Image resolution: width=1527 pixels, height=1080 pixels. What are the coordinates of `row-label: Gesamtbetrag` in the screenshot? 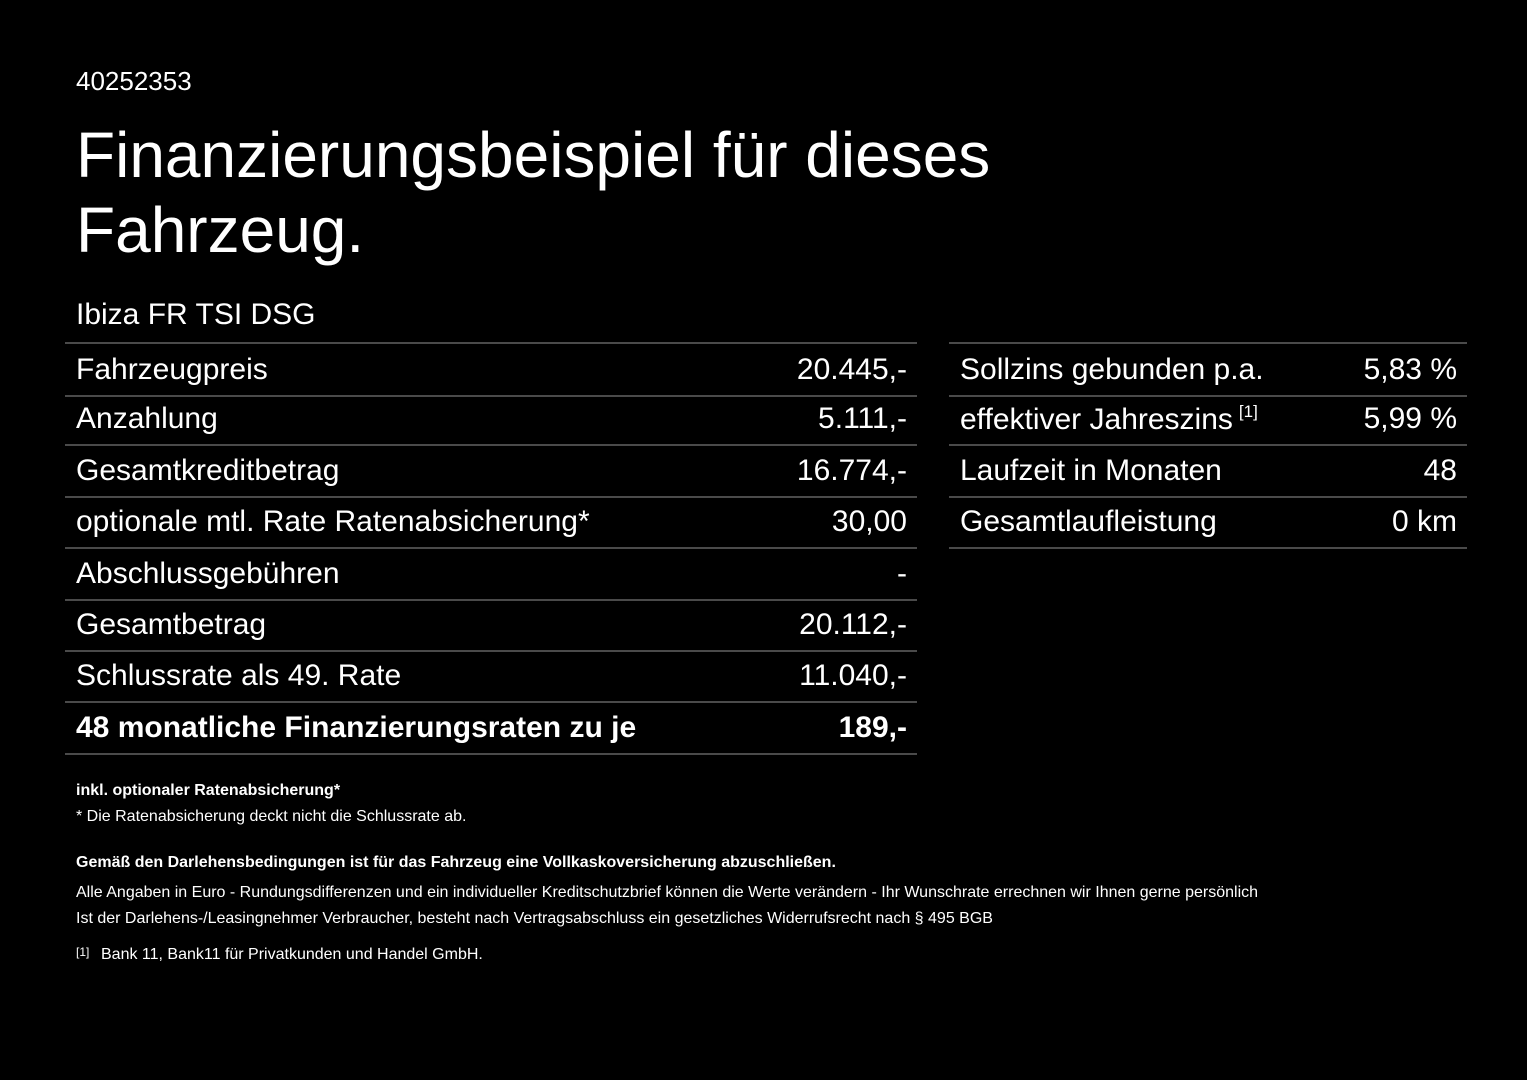 It's located at (171, 625).